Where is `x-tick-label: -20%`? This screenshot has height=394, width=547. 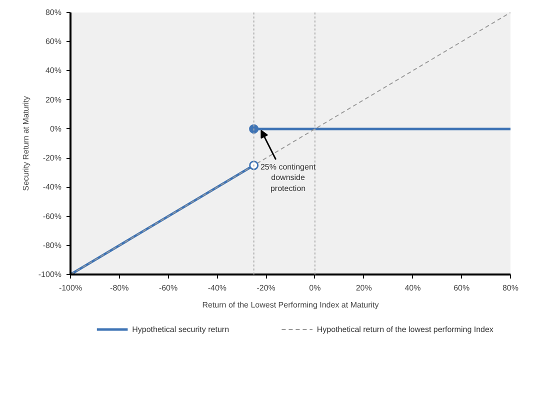
x-tick-label: -20% is located at coordinates (266, 288).